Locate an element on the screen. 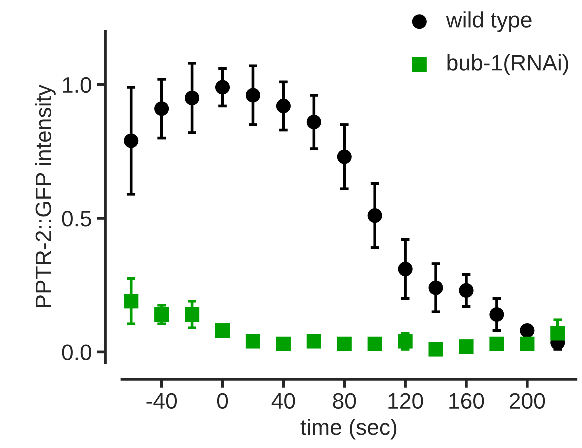 This screenshot has width=582, height=448. x-tick-label: 160 is located at coordinates (467, 401).